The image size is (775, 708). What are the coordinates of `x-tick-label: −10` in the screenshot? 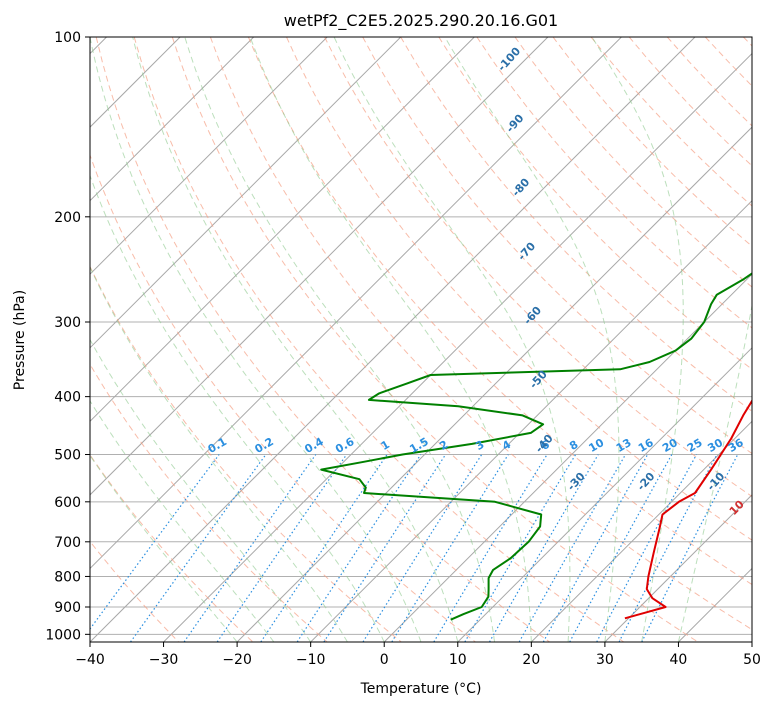 It's located at (311, 660).